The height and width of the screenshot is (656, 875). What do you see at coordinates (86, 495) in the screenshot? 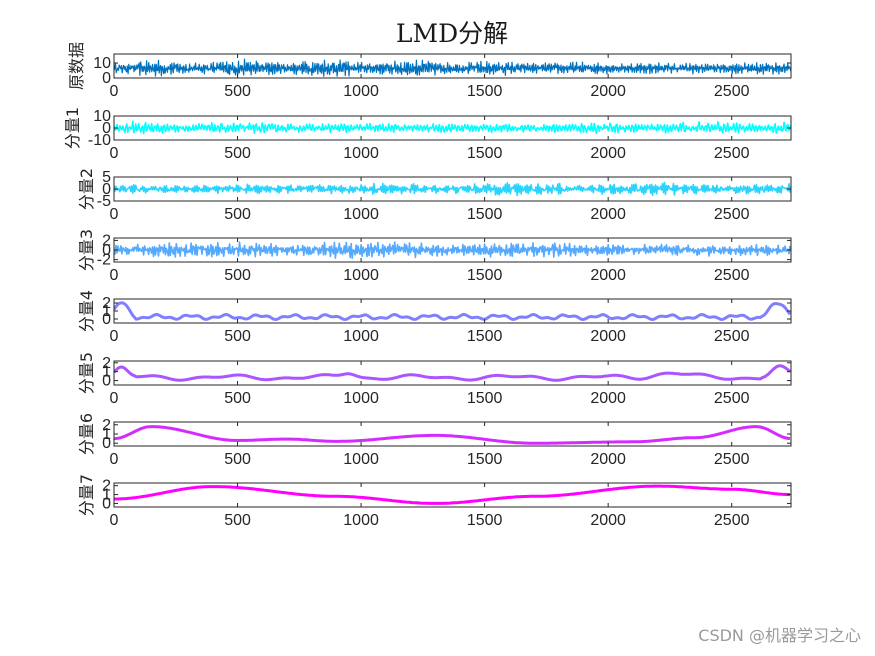
I see `y-axis-label: 分量7` at bounding box center [86, 495].